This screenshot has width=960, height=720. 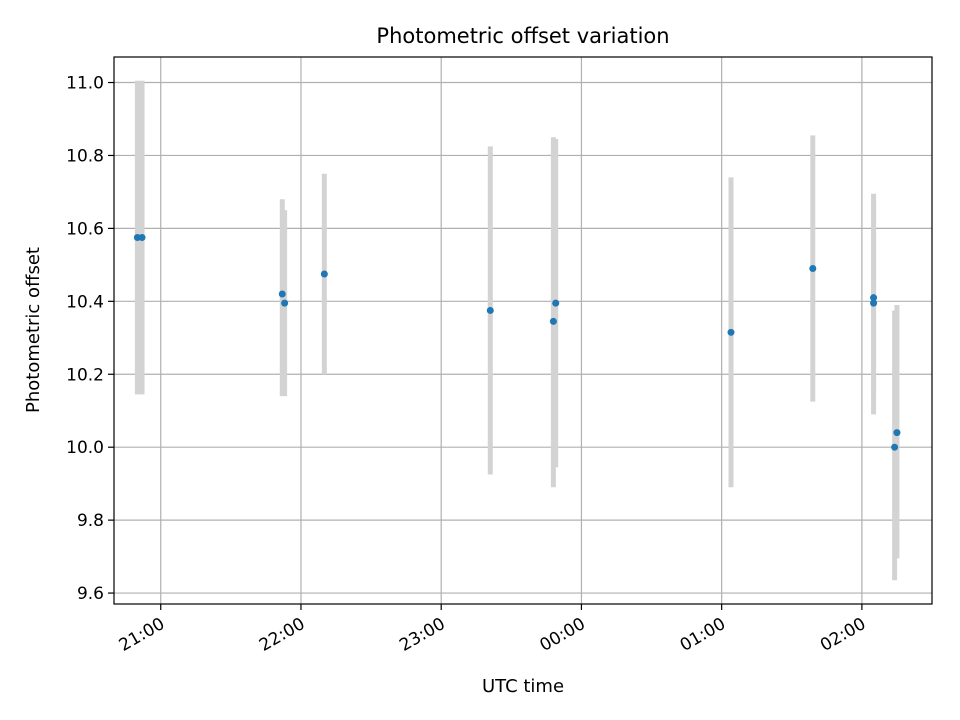 I want to click on y-tick-label: 10.2, so click(x=85, y=375).